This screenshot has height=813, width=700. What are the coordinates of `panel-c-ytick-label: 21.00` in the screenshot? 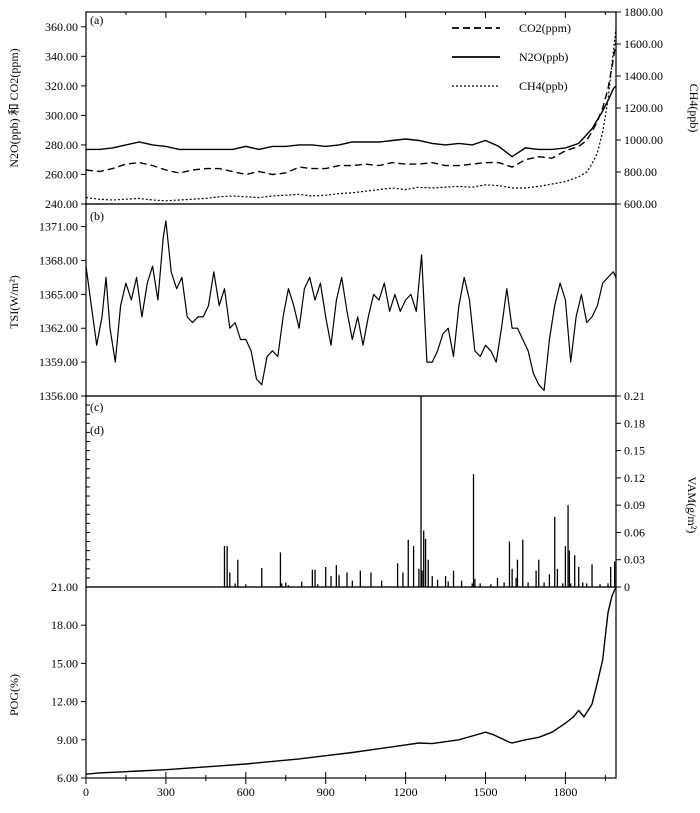 It's located at (64, 587).